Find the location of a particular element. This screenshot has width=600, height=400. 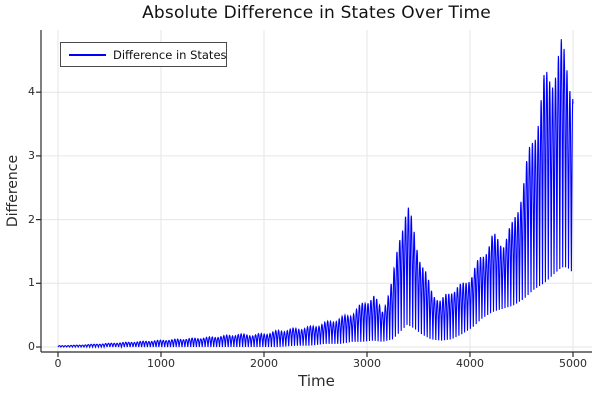

x-tick-label: 2000 is located at coordinates (264, 363).